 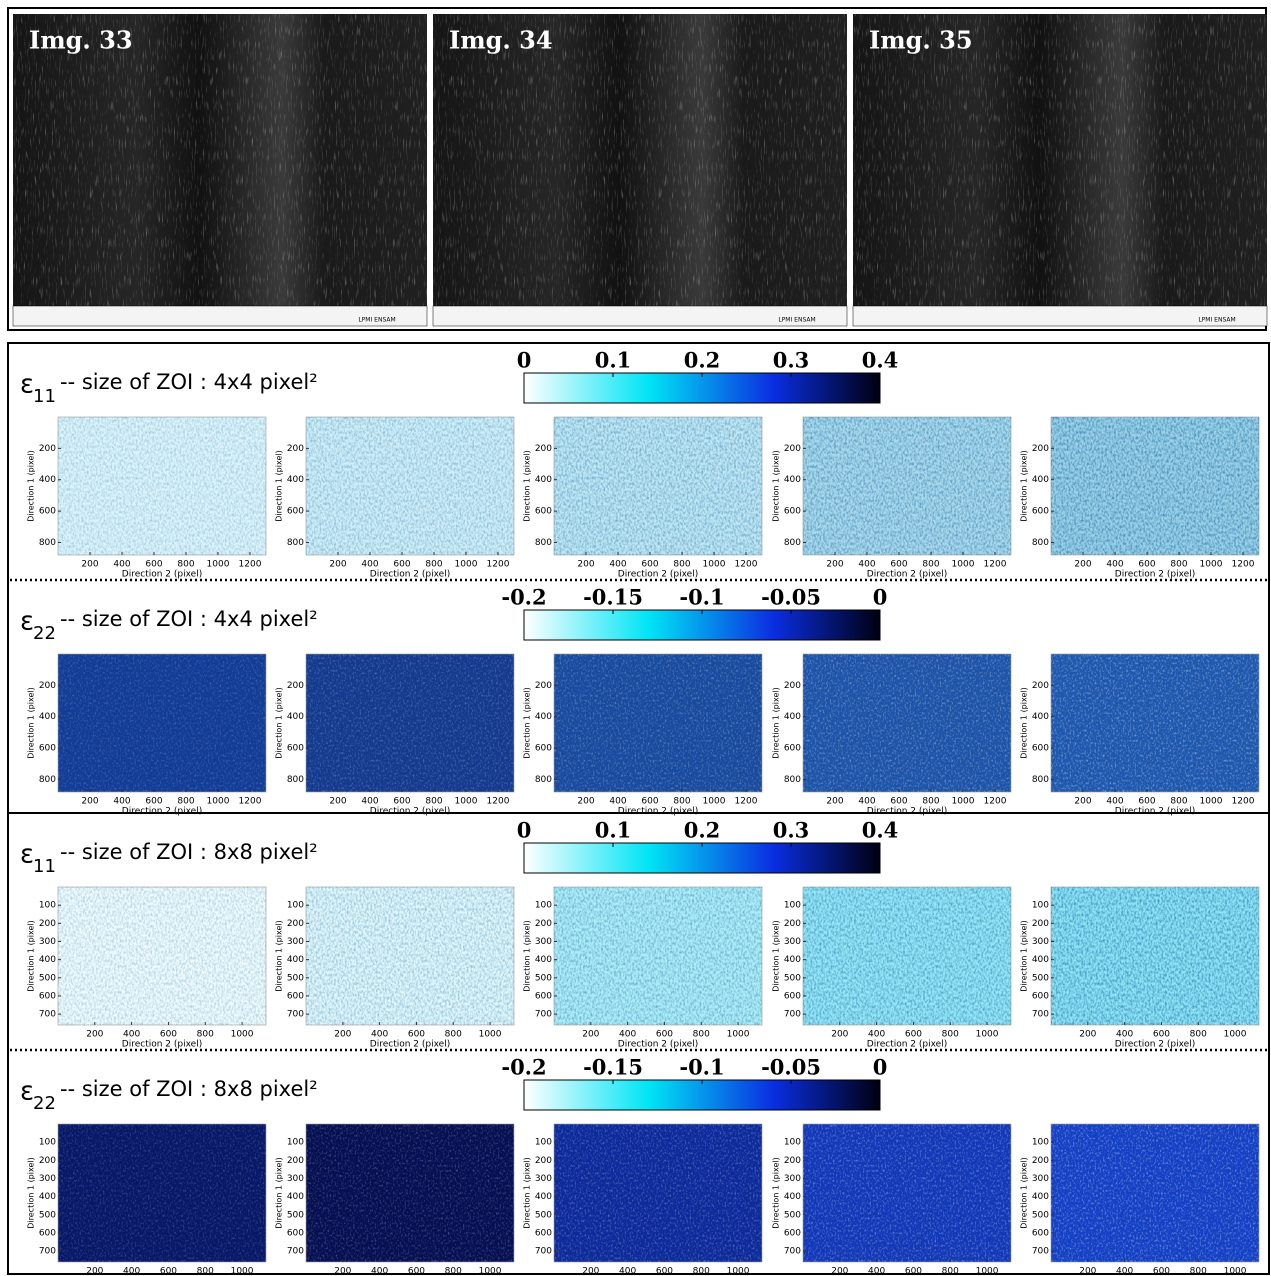 I want to click on strain-subscript: 22, so click(x=44, y=1103).